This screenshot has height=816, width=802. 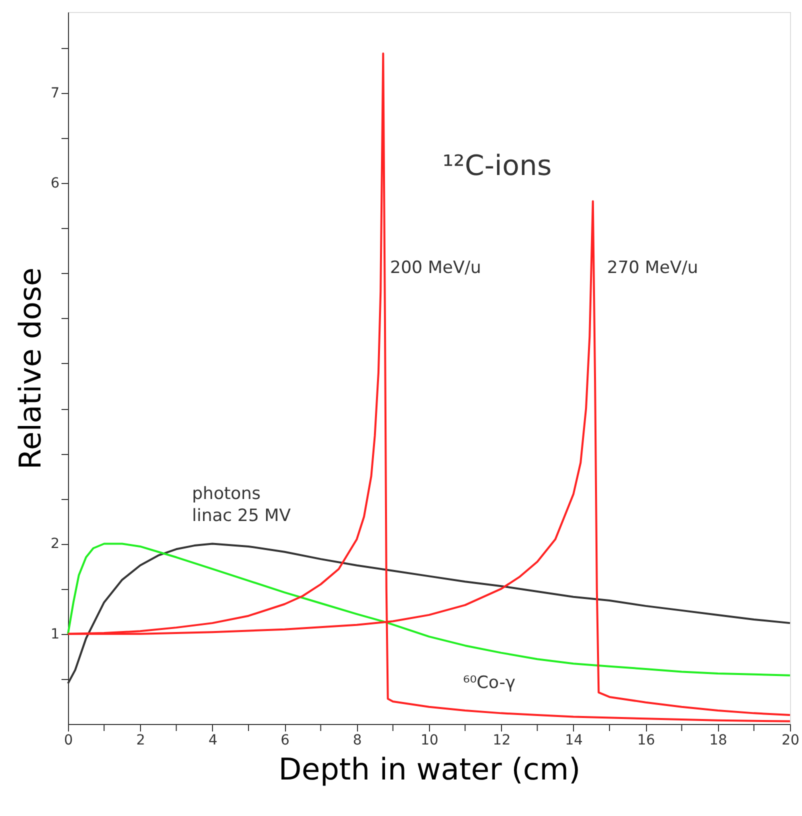 I want to click on y-tick-label: 2, so click(x=55, y=544).